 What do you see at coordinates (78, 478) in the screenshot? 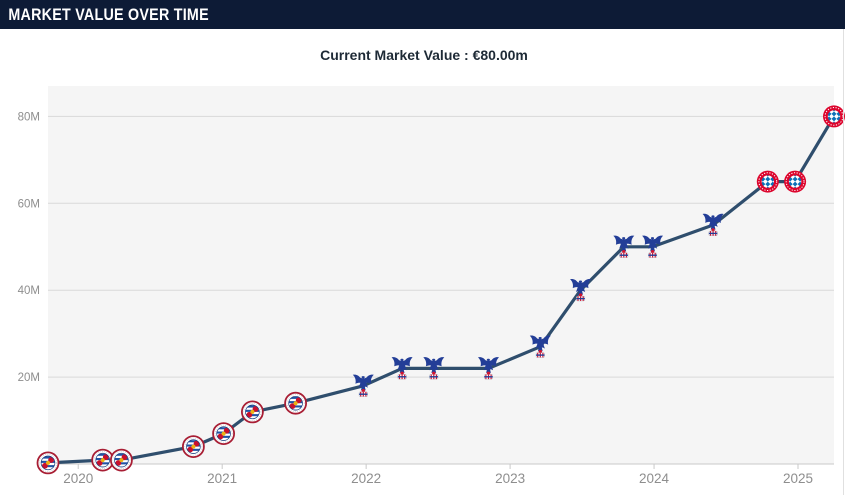
I see `x-tick-label: 2020` at bounding box center [78, 478].